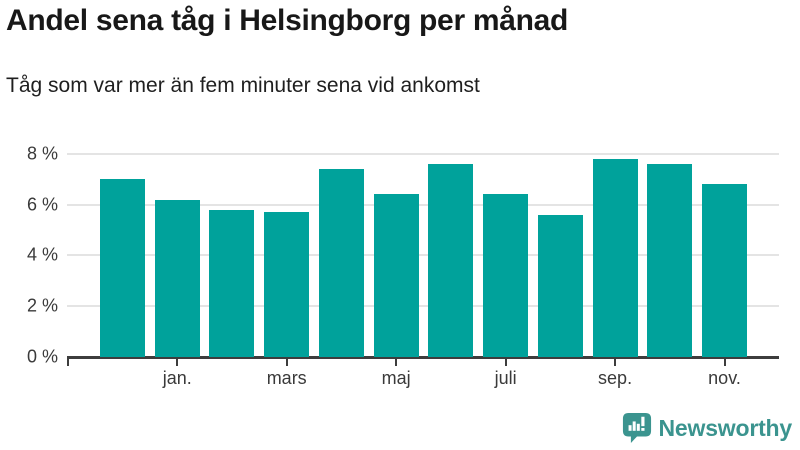  What do you see at coordinates (560, 285) in the screenshot?
I see `bar-aug.` at bounding box center [560, 285].